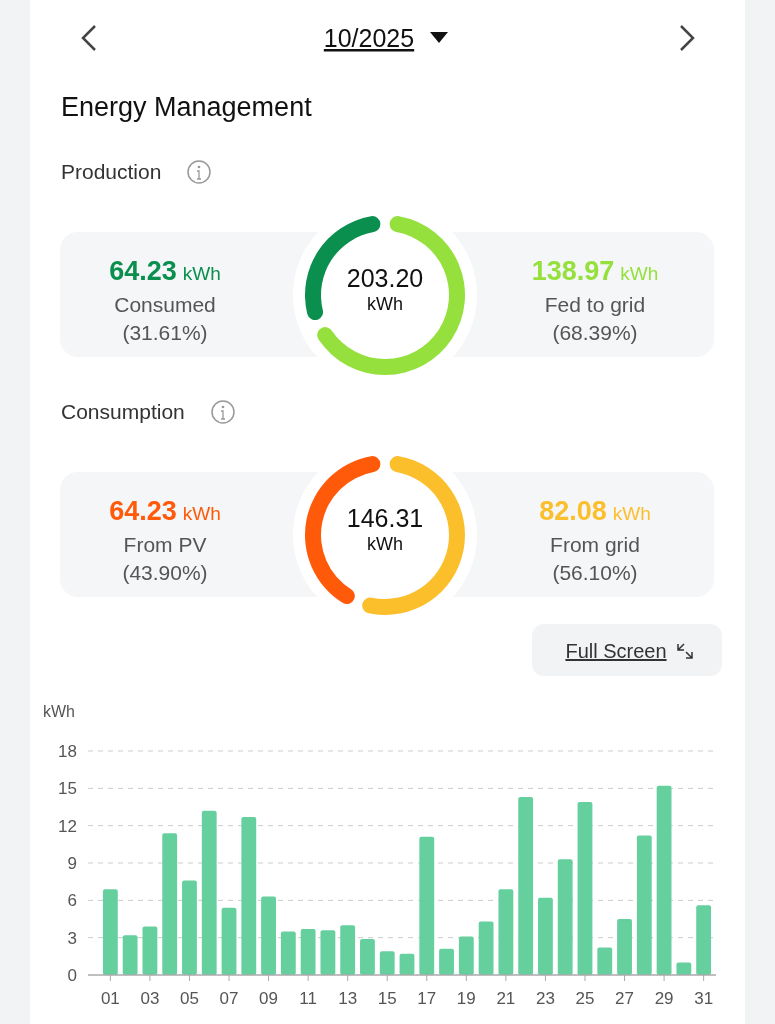 The height and width of the screenshot is (1024, 775). What do you see at coordinates (595, 332) in the screenshot?
I see `text: (68.39%)` at bounding box center [595, 332].